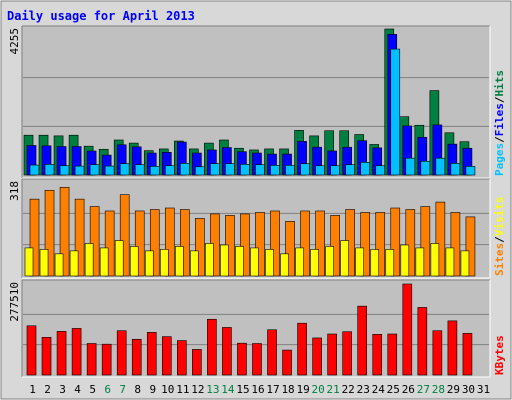  I want to click on legend-entry-4: Hits, so click(499, 83).